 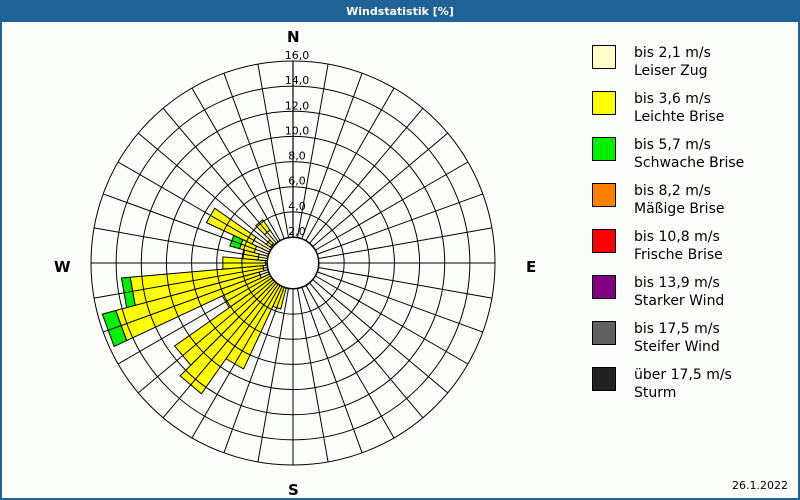 What do you see at coordinates (297, 143) in the screenshot?
I see `radial-tick-labels: 2,0 4,0 6,0 8,0 10,0 12,0 14,0 16,0` at bounding box center [297, 143].